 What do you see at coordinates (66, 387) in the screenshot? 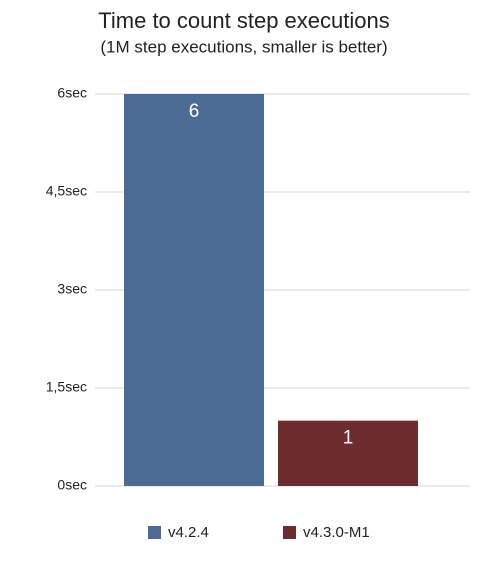
I see `y-tick-label: 1,5sec` at bounding box center [66, 387].